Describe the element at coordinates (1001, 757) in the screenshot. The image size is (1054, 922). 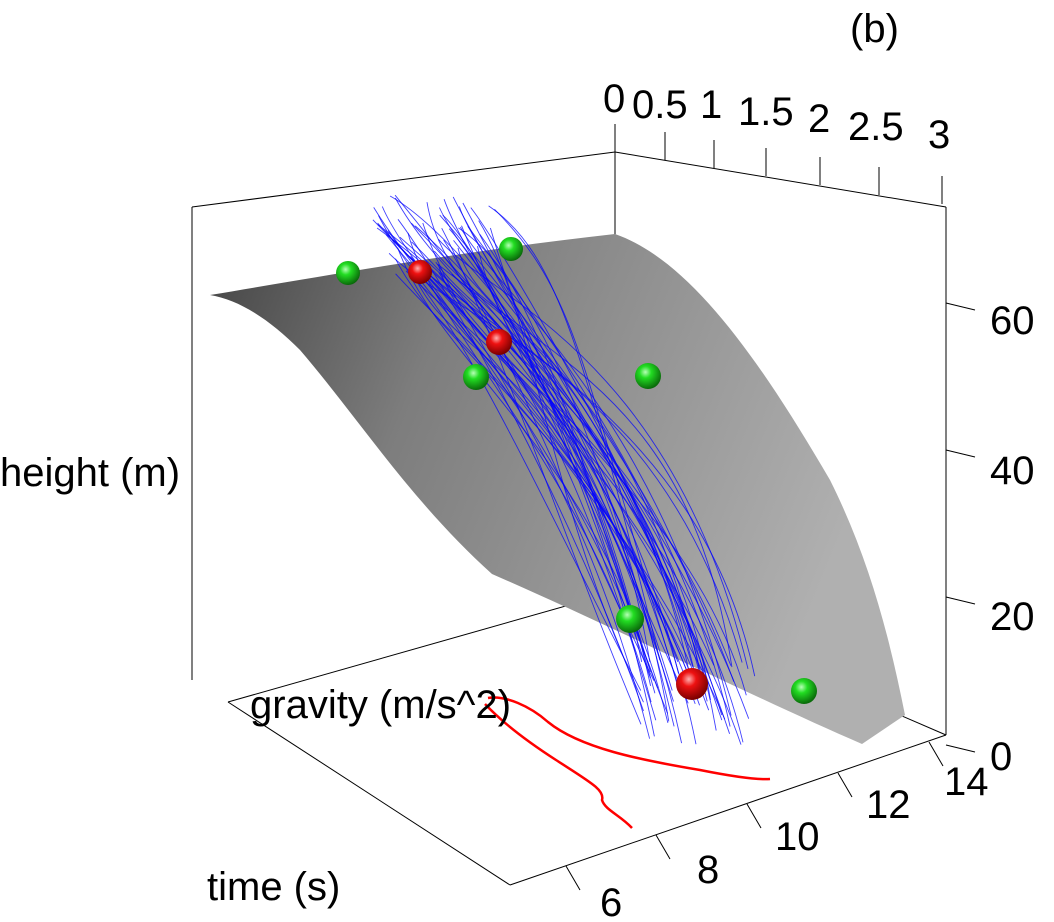
I see `z-tick-0: 0` at that location.